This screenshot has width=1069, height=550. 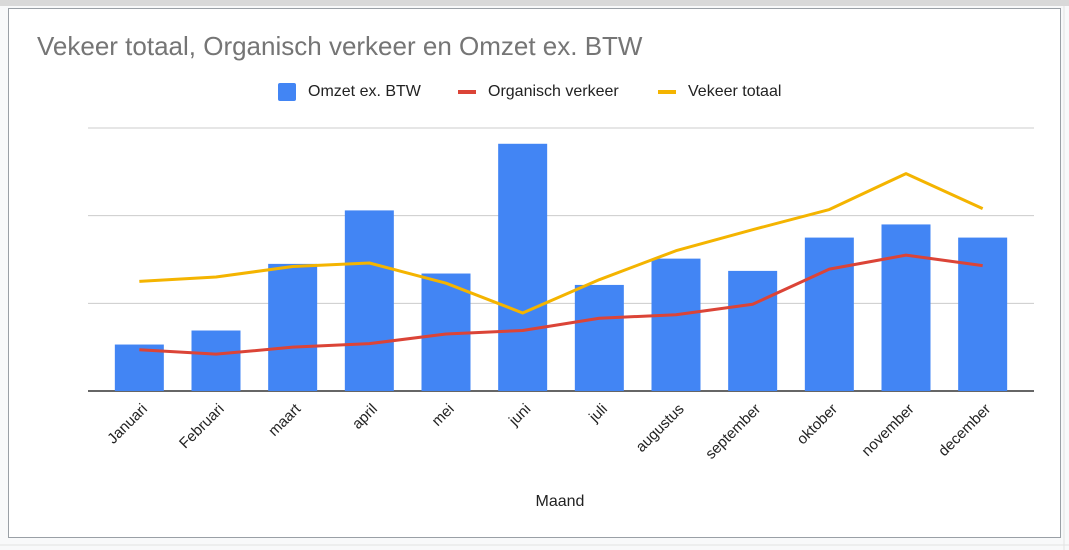 I want to click on legend-swatch, so click(x=287, y=92).